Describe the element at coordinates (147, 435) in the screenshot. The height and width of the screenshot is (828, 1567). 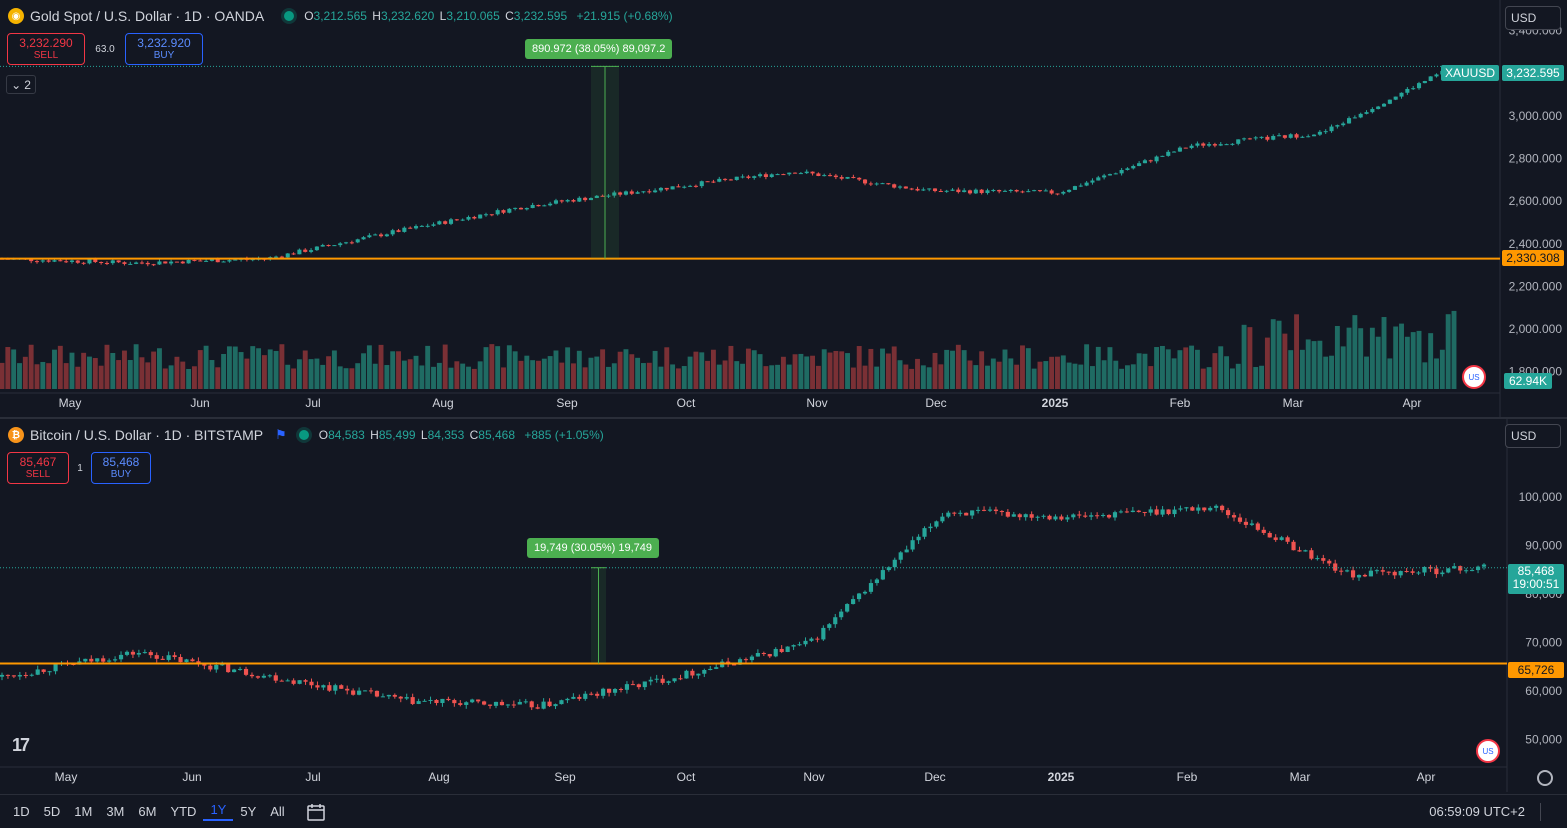
I see `btc-symbol-title: Bitcoin / U.S. Dollar · 1D · BITSTAMP` at that location.